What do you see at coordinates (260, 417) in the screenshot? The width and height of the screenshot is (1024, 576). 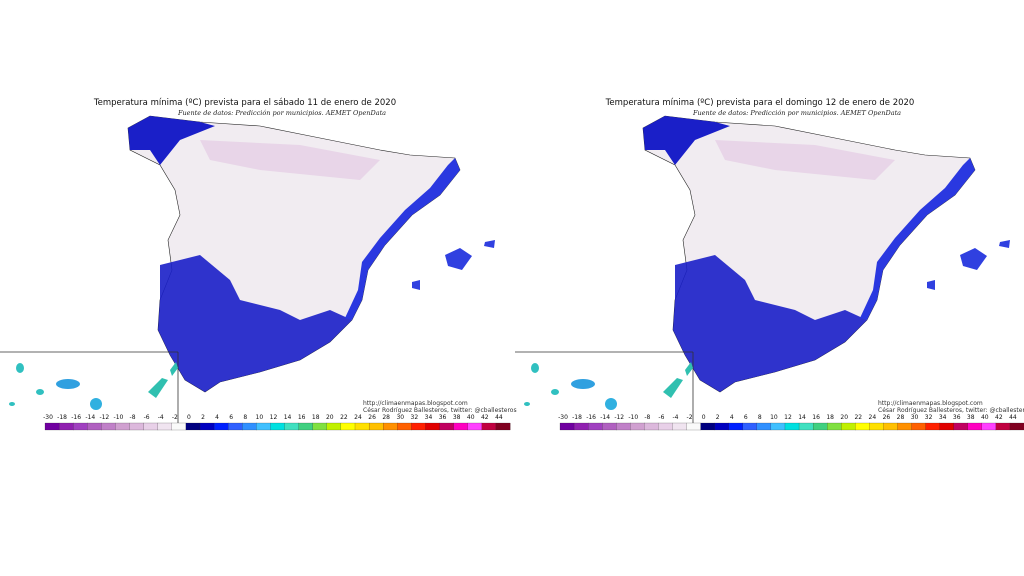 I see `legend-label: 10` at bounding box center [260, 417].